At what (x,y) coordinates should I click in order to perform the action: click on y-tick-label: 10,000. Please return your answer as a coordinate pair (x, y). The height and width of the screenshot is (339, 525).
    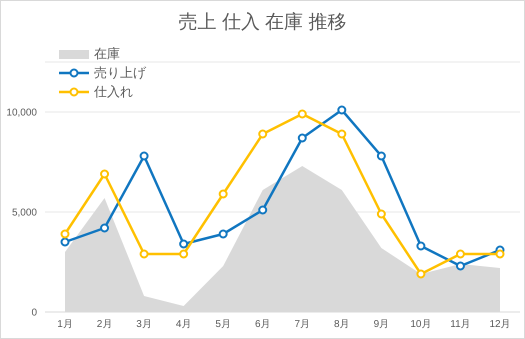
    Looking at the image, I should click on (22, 113).